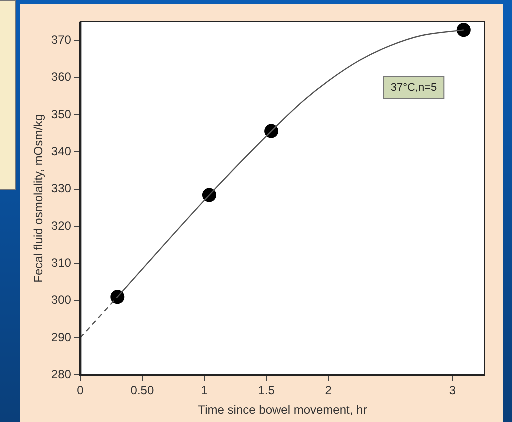 Image resolution: width=512 pixels, height=422 pixels. I want to click on y-tick-label: 320, so click(61, 225).